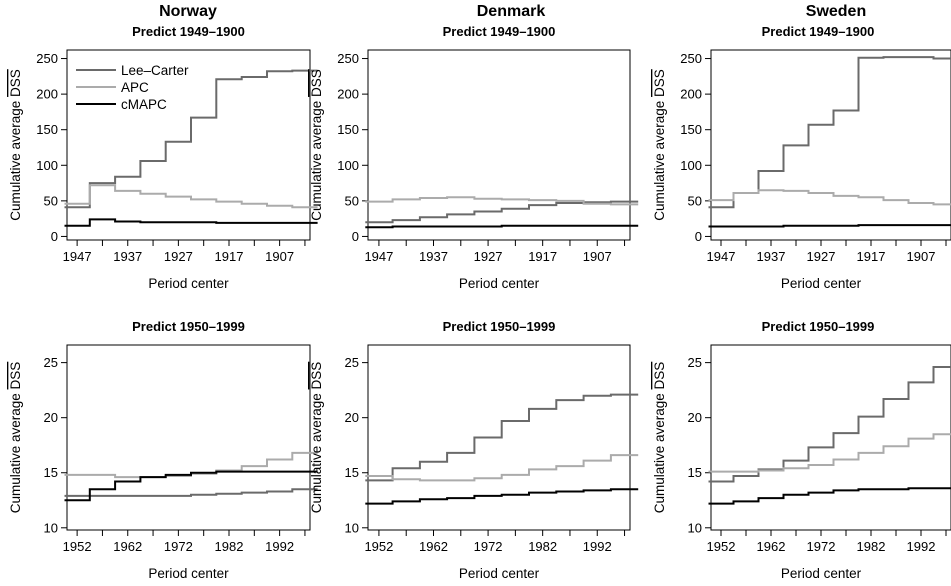  Describe the element at coordinates (836, 11) in the screenshot. I see `country-title-sweden: Sweden` at that location.